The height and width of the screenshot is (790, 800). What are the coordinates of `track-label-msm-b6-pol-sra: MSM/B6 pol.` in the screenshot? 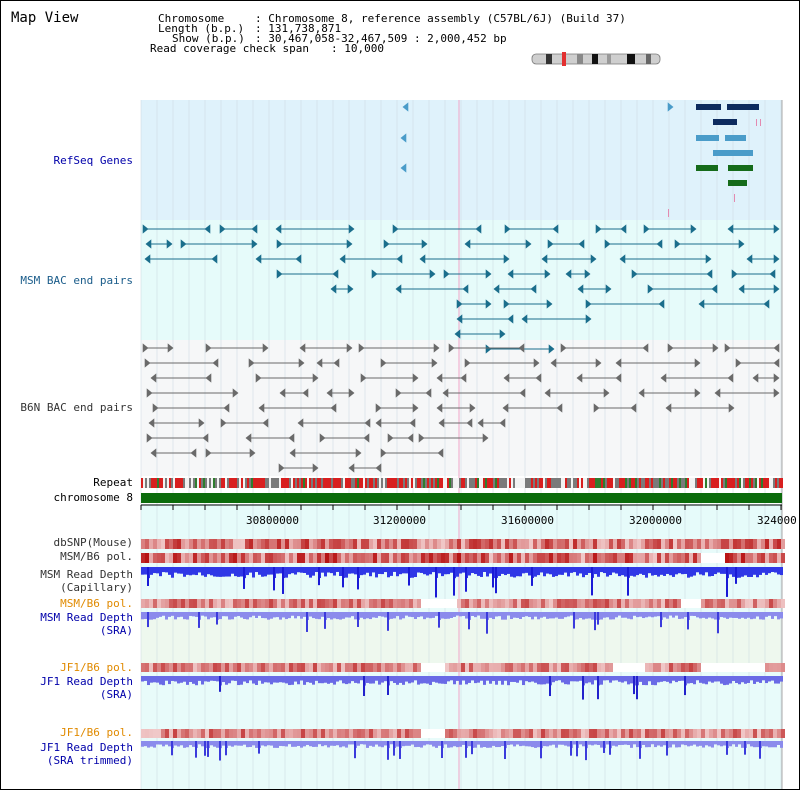 It's located at (96, 603).